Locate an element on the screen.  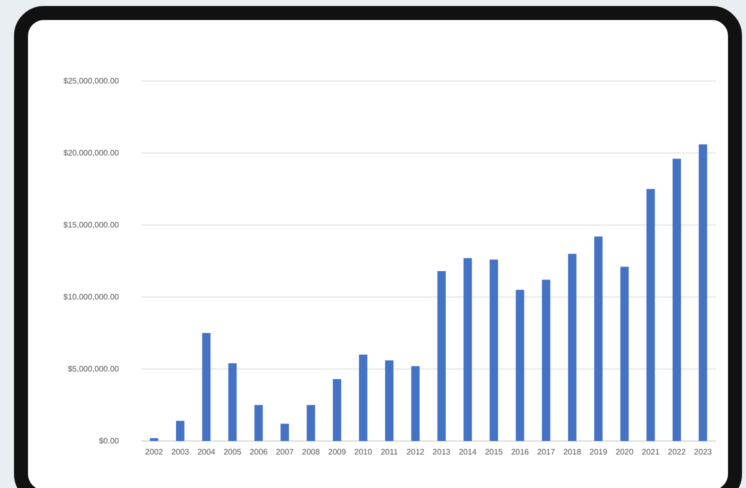
x-tick-label: 2019 is located at coordinates (598, 452).